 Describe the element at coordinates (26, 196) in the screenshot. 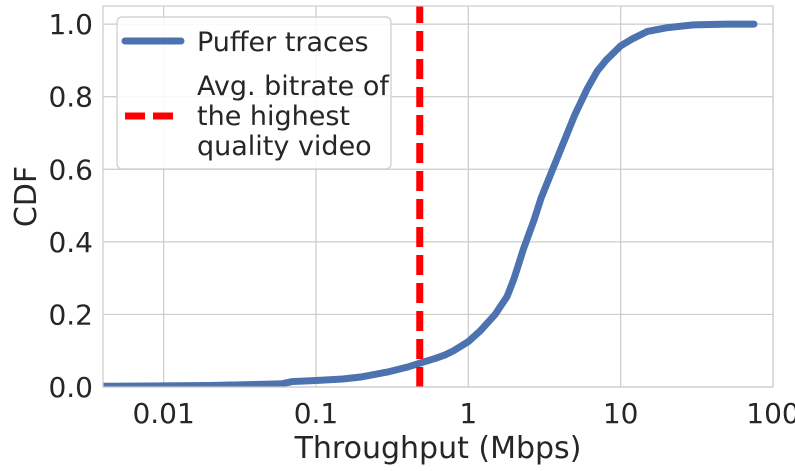

I see `y-axis-title: CDF` at that location.